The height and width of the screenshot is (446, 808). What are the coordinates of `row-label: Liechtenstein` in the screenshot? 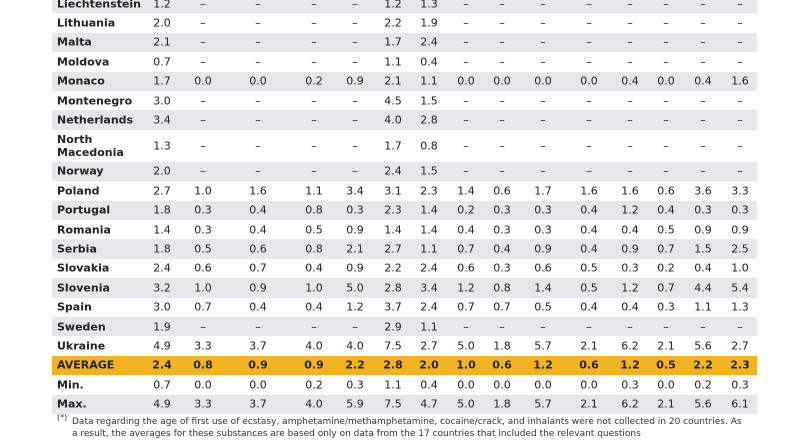 It's located at (99, 5).